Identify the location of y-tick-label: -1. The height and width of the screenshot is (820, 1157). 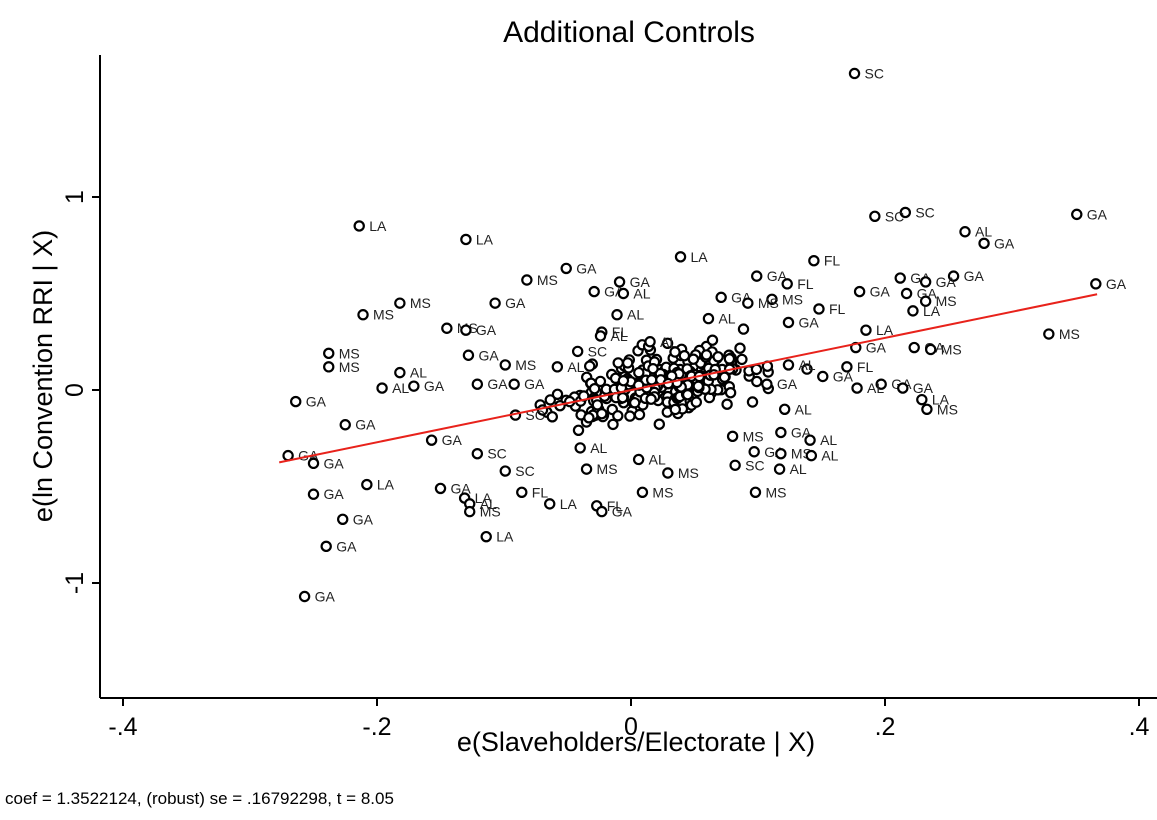
(75, 583).